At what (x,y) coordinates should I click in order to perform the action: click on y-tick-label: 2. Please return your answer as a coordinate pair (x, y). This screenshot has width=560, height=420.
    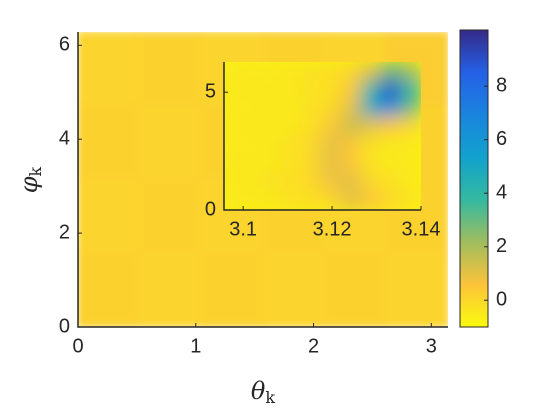
    Looking at the image, I should click on (64, 232).